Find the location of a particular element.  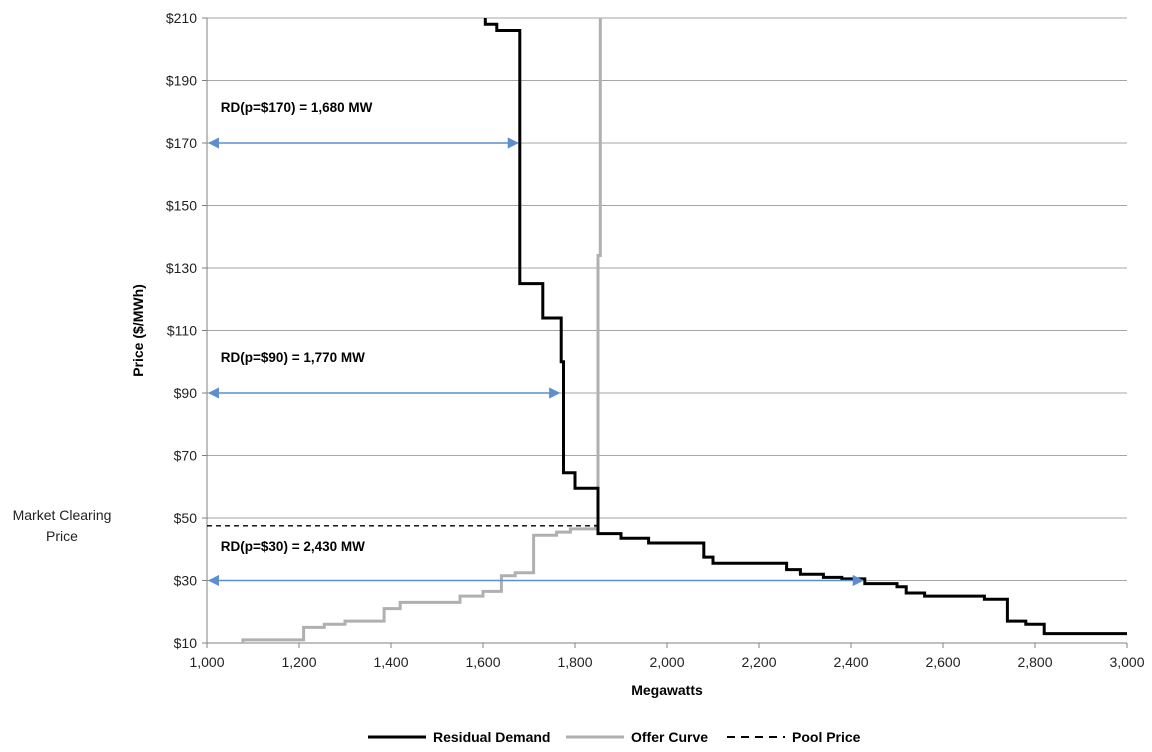

y-axis-ticks: $10 $30 $50 $70 $90 $110 $130 $150 $170 $190 $210 is located at coordinates (186, 330).